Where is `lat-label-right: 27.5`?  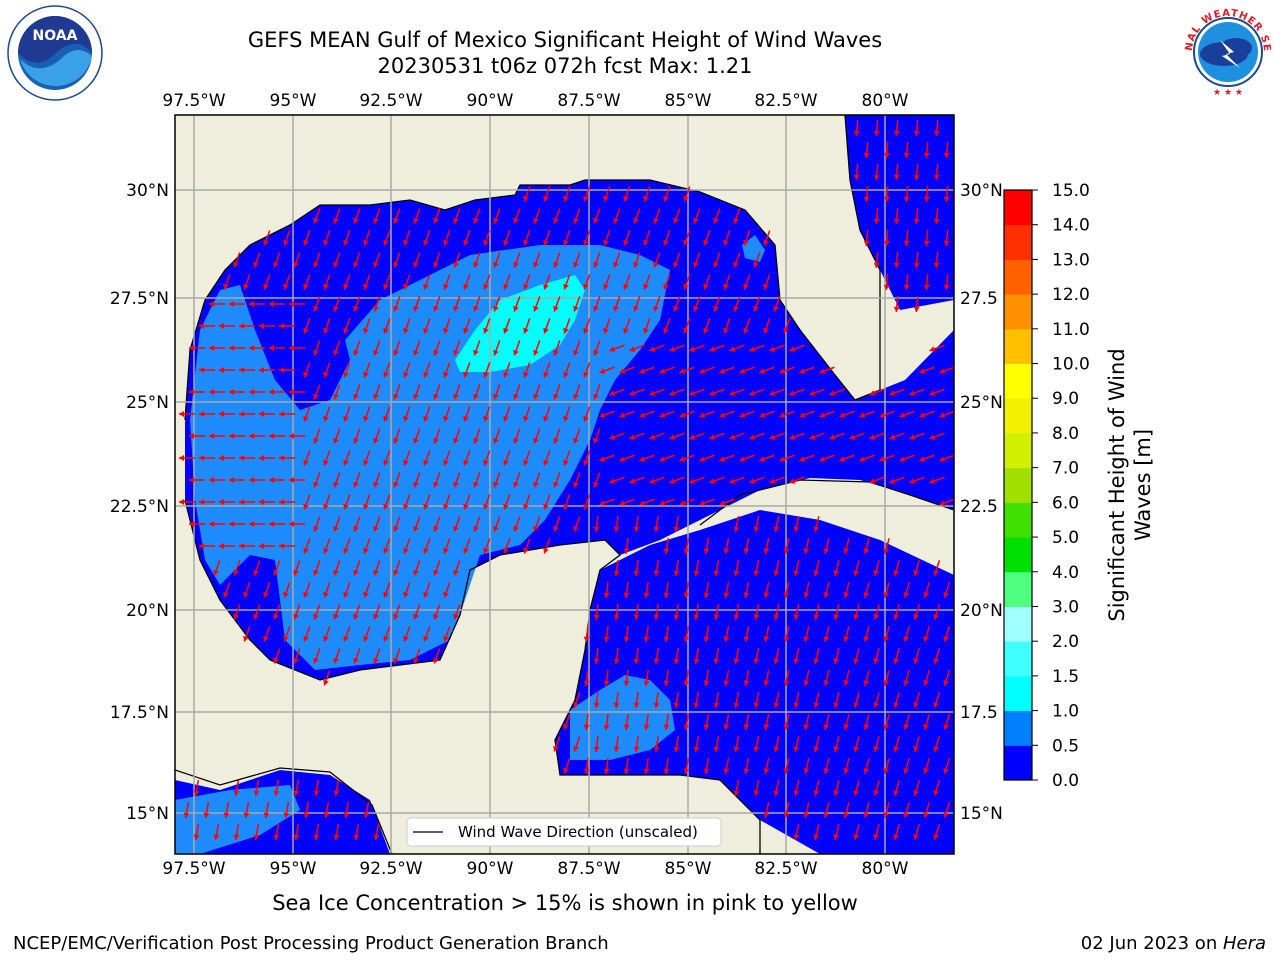 lat-label-right: 27.5 is located at coordinates (979, 299).